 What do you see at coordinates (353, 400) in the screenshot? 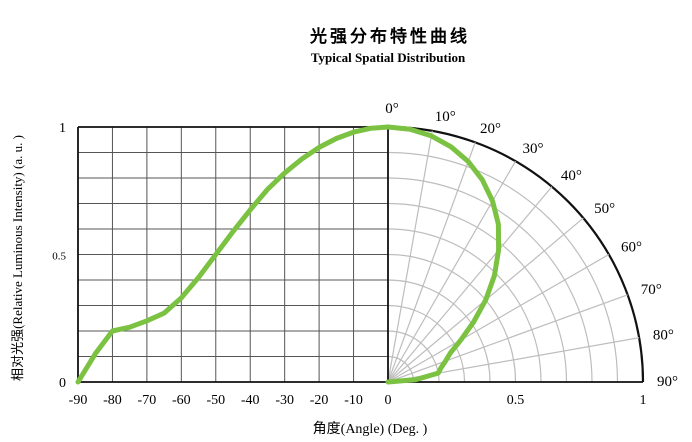
I see `x-tick-label: -10` at bounding box center [353, 400].